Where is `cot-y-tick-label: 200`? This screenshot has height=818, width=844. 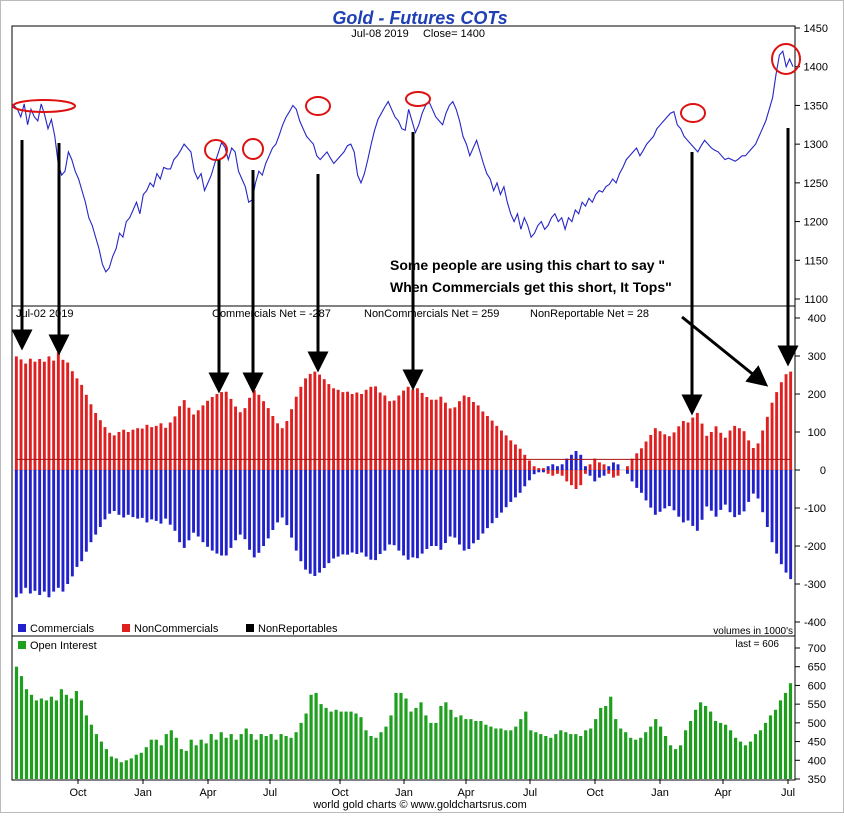
cot-y-tick-label: 200 is located at coordinates (817, 395).